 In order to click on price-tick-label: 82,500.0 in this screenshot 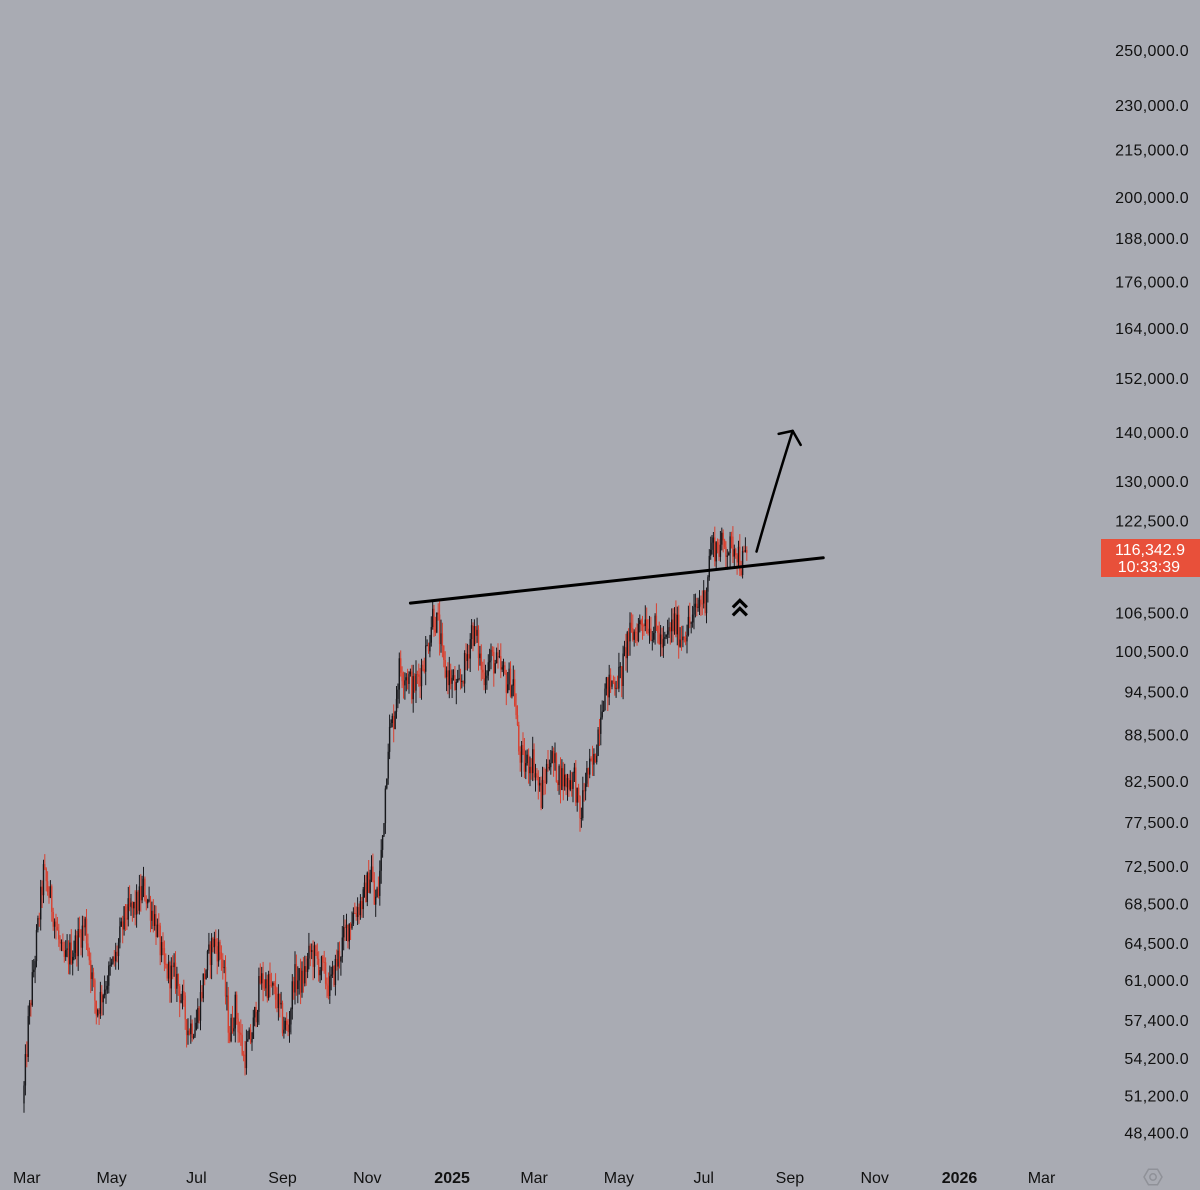, I will do `click(1156, 782)`.